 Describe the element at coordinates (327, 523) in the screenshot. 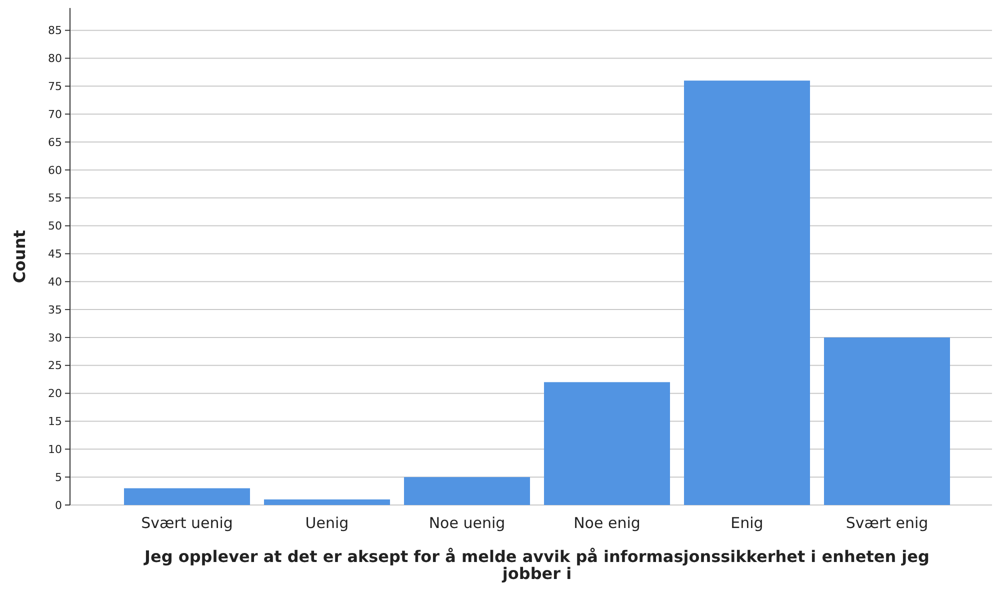

I see `x-tick-label: Uenig` at that location.